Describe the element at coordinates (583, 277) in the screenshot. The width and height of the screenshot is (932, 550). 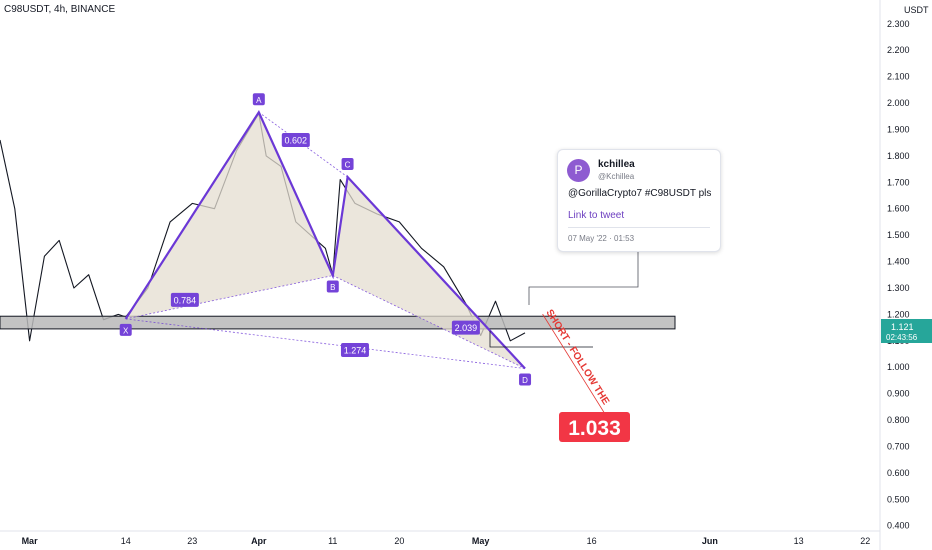
I see `callout-line` at that location.